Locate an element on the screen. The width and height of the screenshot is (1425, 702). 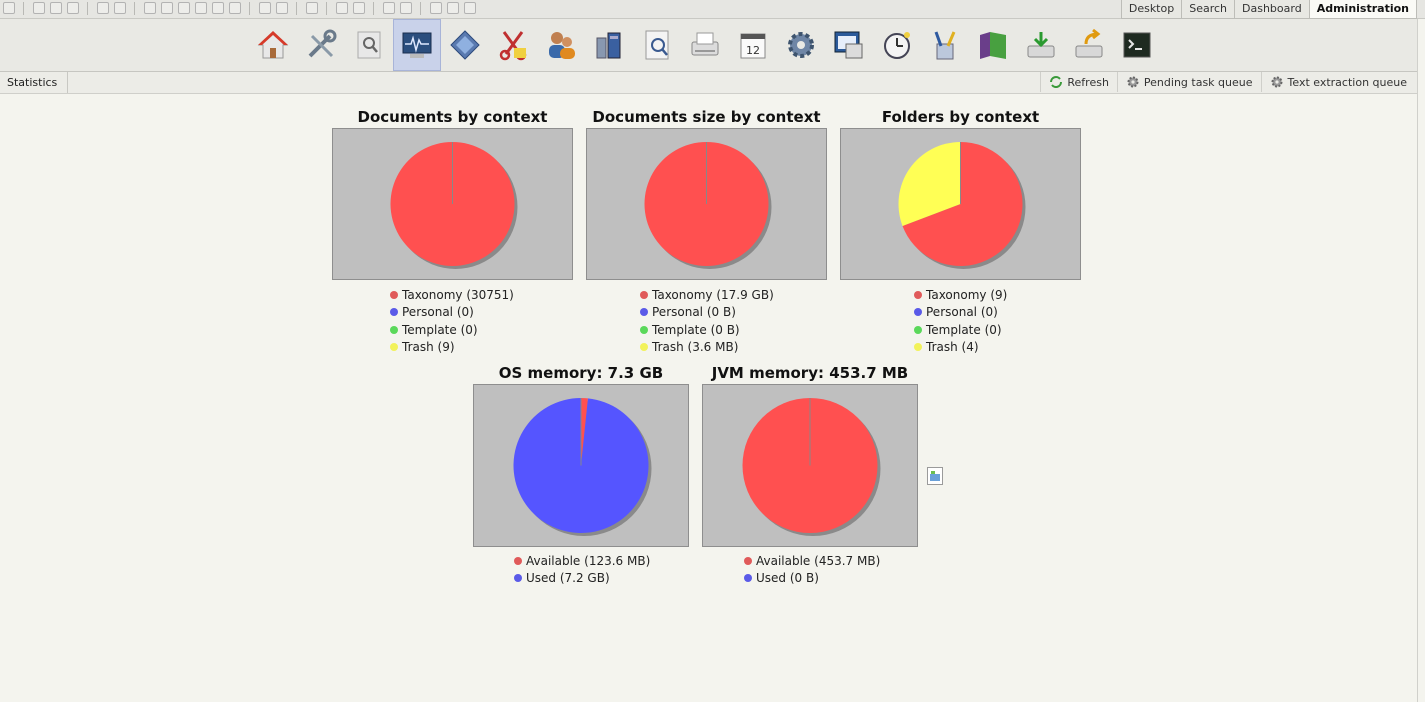
report-icon is located at coordinates (657, 45).